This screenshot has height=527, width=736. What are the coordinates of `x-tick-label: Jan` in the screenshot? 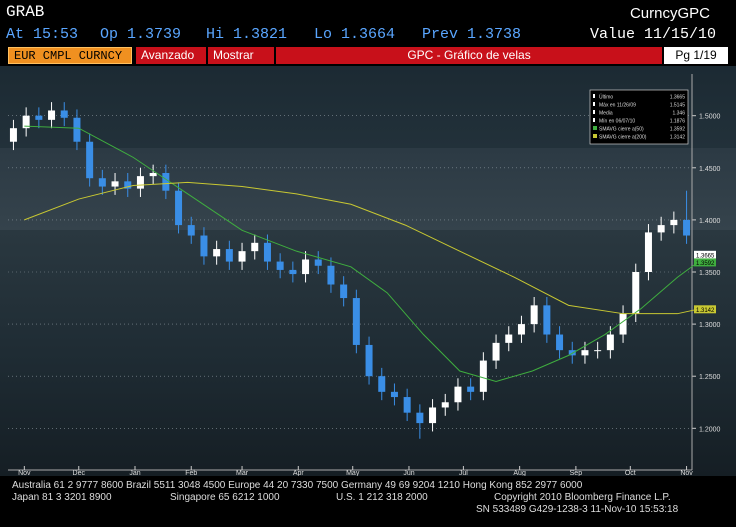 It's located at (134, 473).